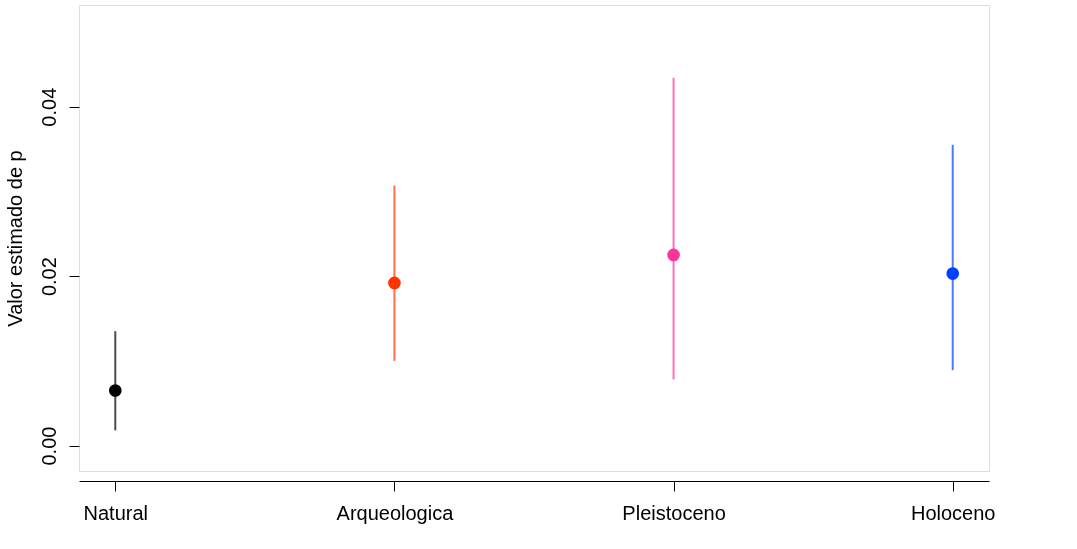 Image resolution: width=1077 pixels, height=549 pixels. I want to click on x-tick-label: Holoceno, so click(953, 512).